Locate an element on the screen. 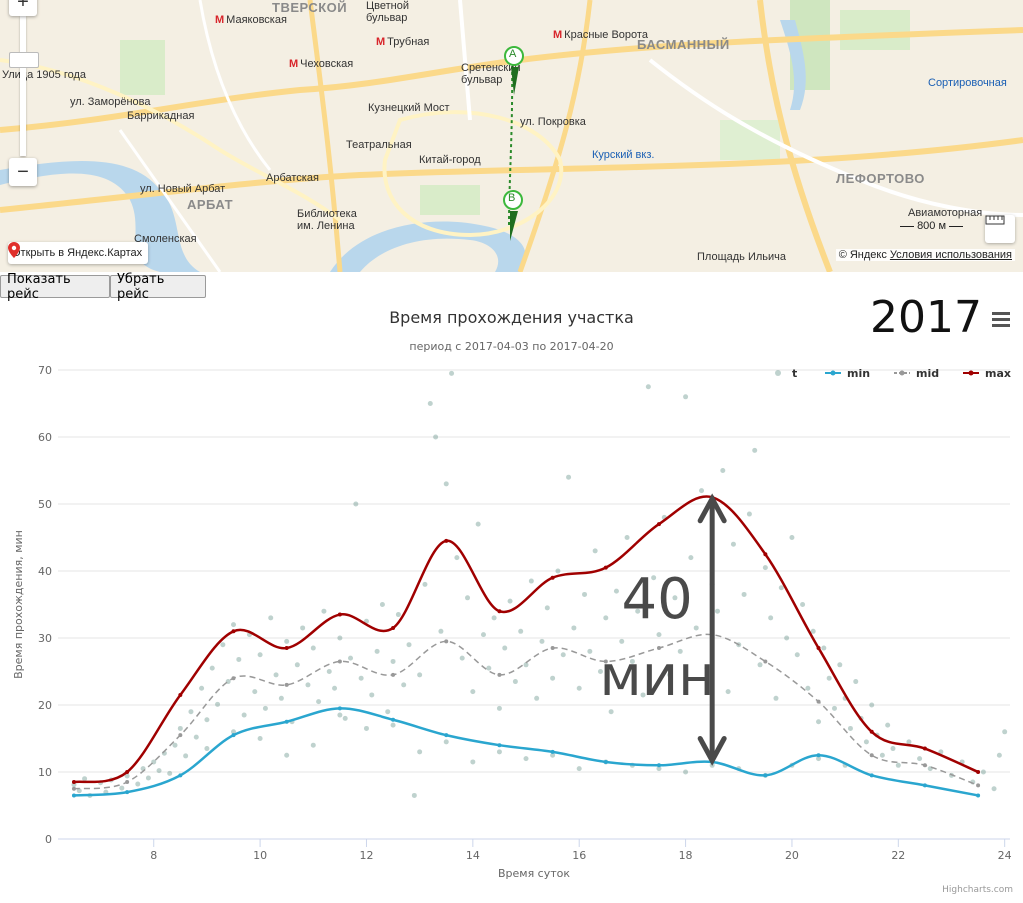 The image size is (1023, 903). y-tick-label: 40 is located at coordinates (45, 571).